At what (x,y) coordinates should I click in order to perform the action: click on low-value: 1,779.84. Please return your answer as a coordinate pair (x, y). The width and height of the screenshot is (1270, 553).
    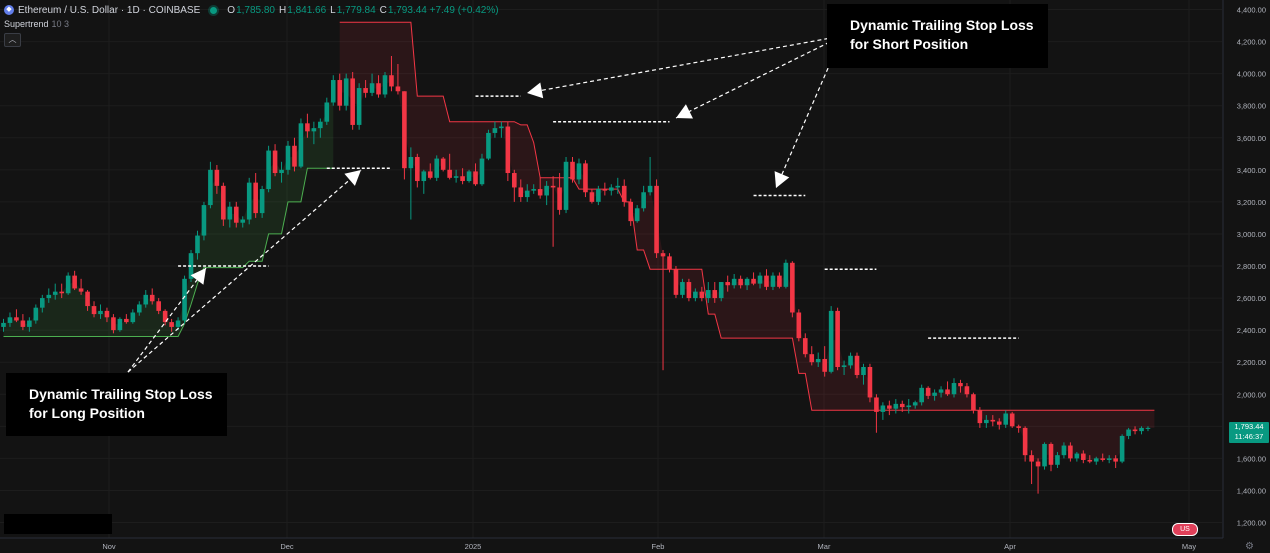
    Looking at the image, I should click on (356, 10).